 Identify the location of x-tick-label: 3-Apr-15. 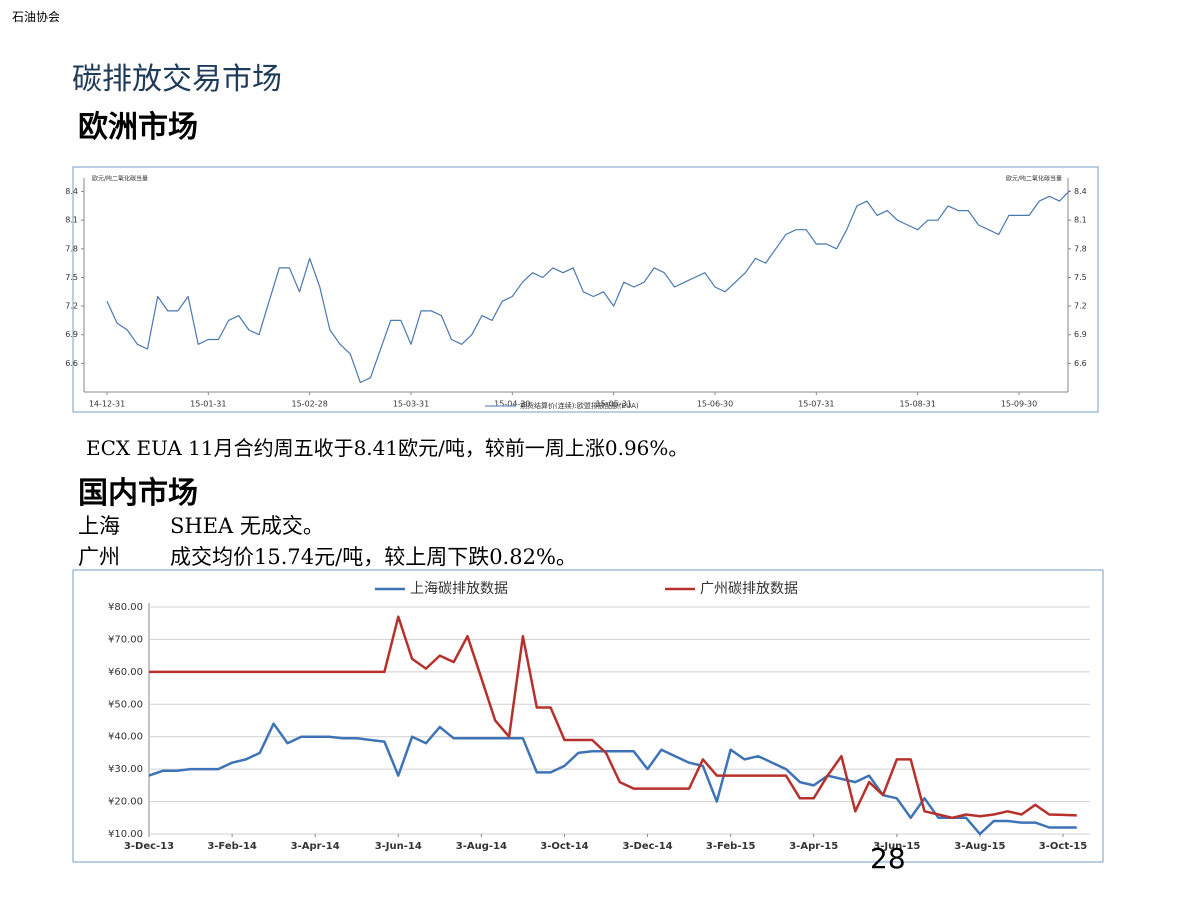
(813, 846).